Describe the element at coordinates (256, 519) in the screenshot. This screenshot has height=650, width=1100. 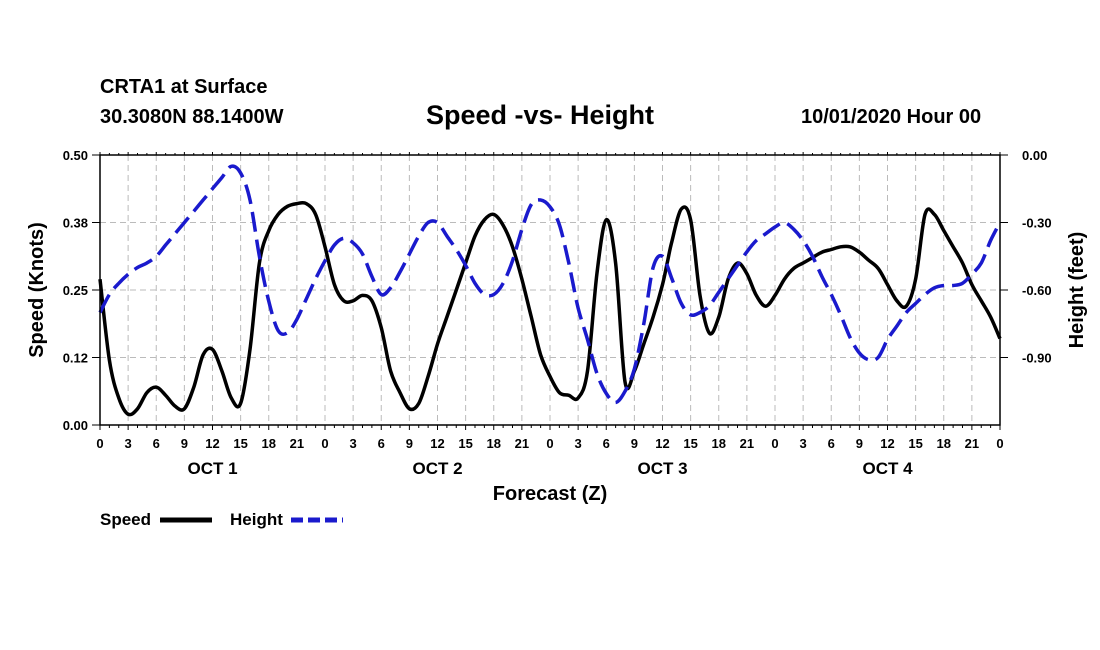
I see `legend-label-height: Height` at that location.